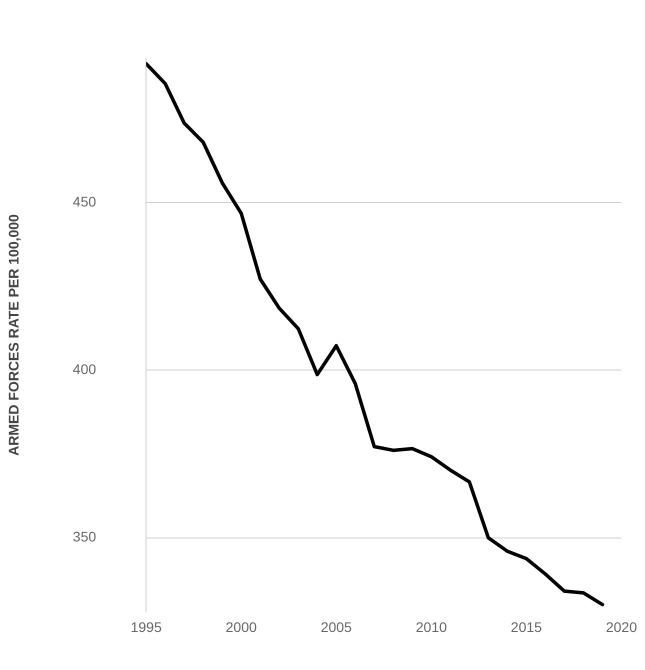 Image resolution: width=645 pixels, height=670 pixels. I want to click on x-tick-label: 2015, so click(526, 626).